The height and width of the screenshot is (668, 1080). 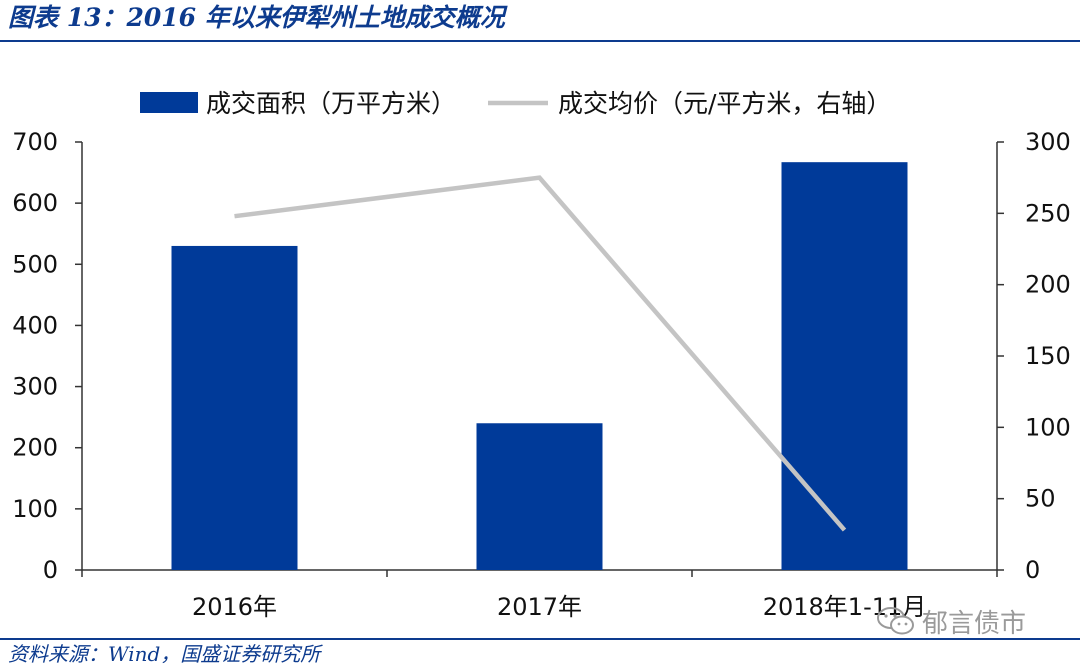 What do you see at coordinates (35, 325) in the screenshot?
I see `y-left-tick-label: 400` at bounding box center [35, 325].